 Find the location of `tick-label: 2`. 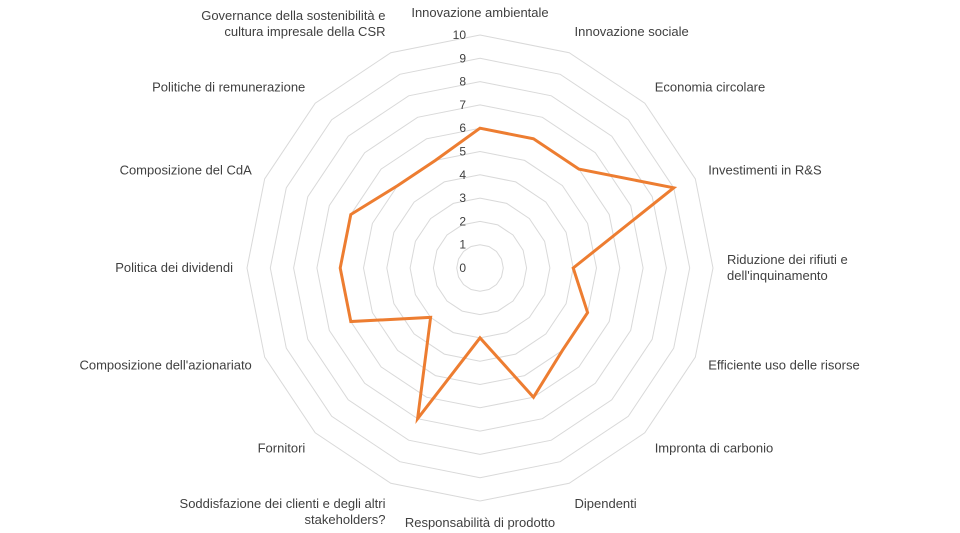

tick-label: 2 is located at coordinates (462, 221).